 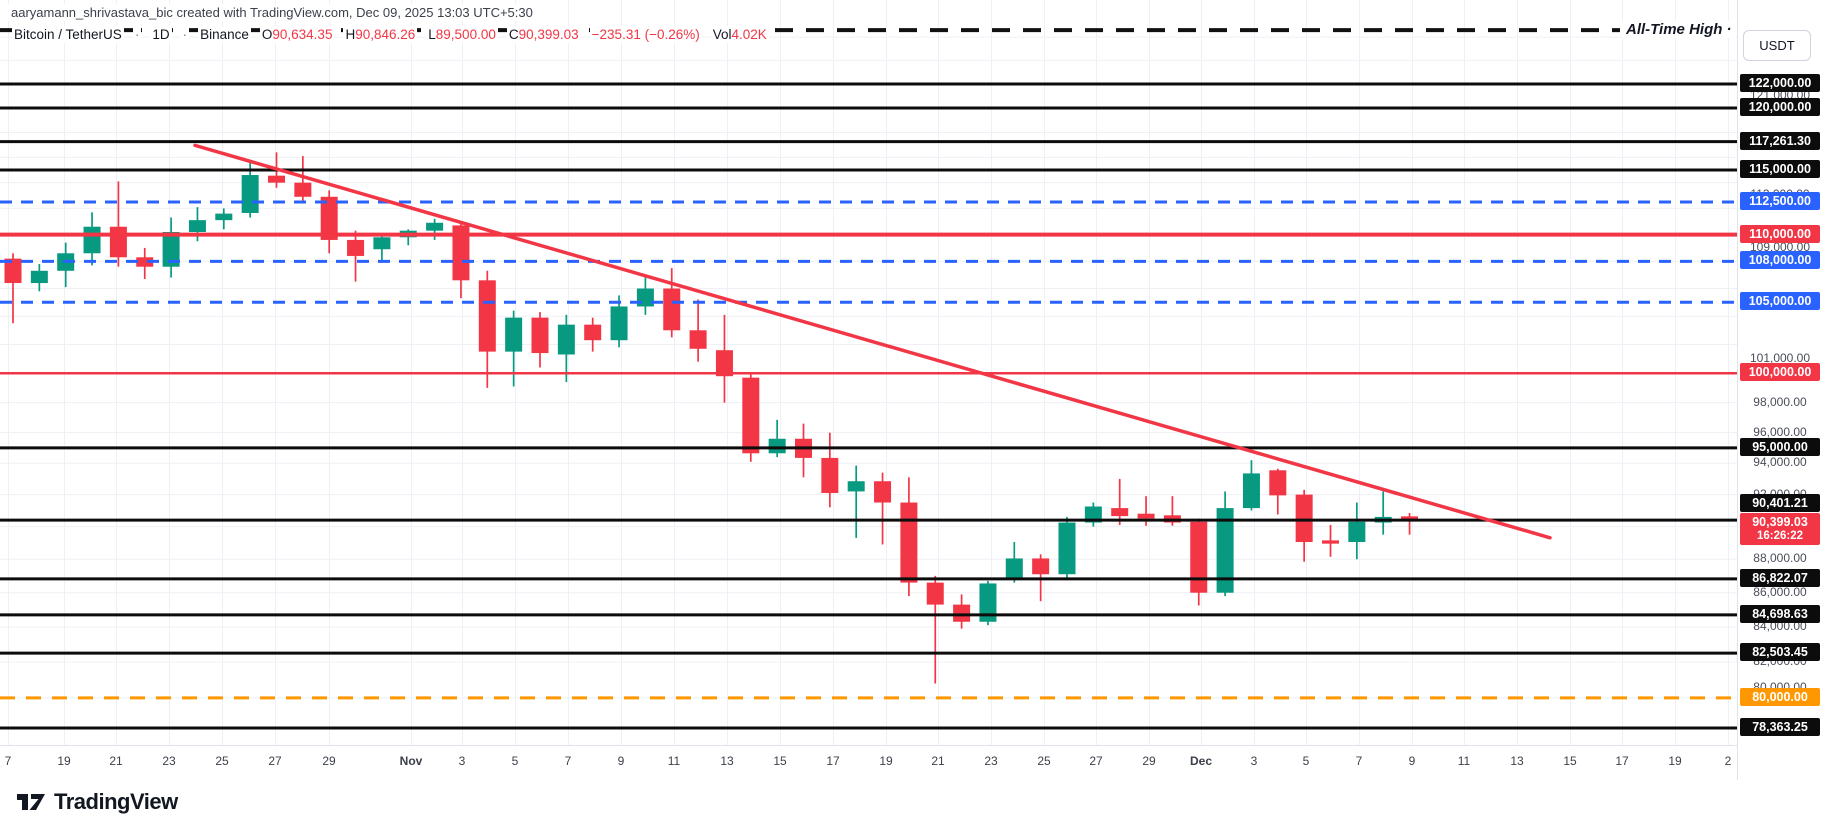 I want to click on price-level-badge: 100,000.00, so click(x=1780, y=372).